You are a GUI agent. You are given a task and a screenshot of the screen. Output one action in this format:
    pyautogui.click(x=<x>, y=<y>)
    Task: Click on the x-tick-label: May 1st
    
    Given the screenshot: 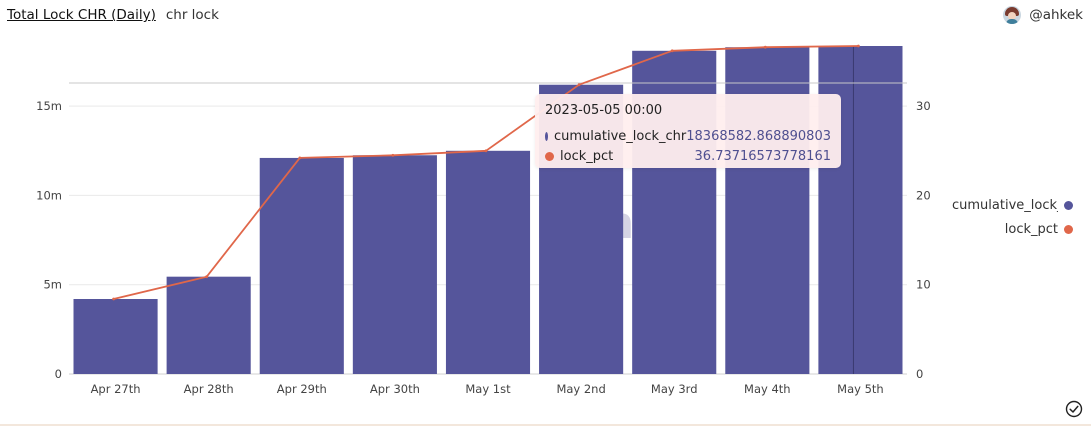 What is the action you would take?
    pyautogui.click(x=488, y=389)
    